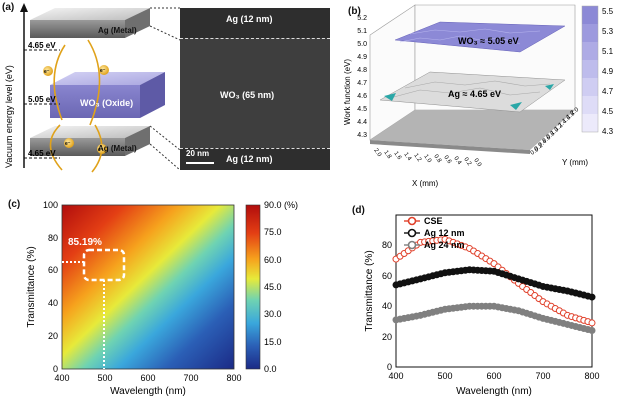  Describe the element at coordinates (444, 376) in the screenshot. I see `svg-text: 500` at that location.